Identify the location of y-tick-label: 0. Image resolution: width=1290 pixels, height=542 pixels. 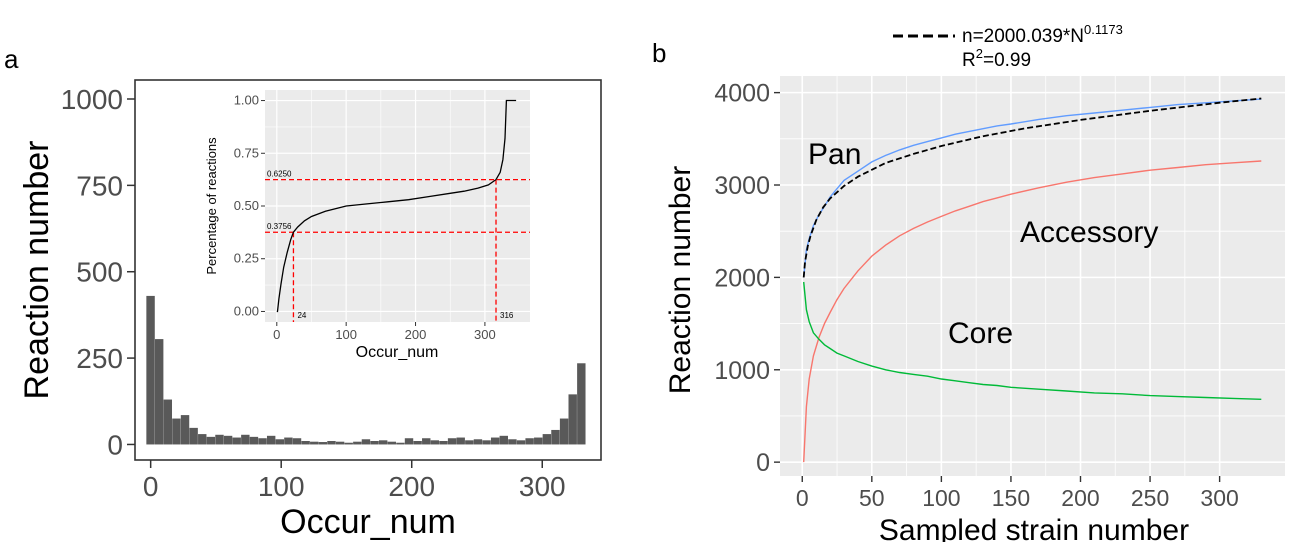
(115, 444).